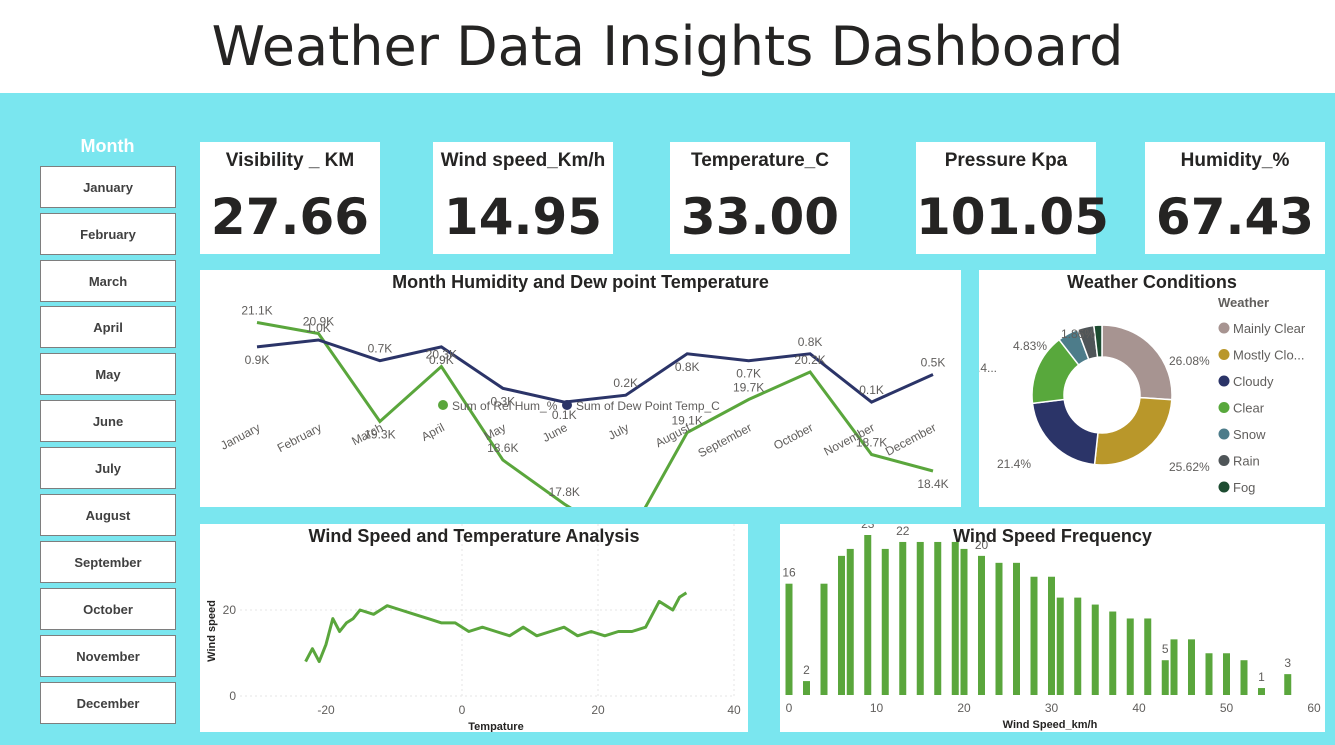 The width and height of the screenshot is (1335, 745). I want to click on kpi-label: Temperature_C, so click(760, 160).